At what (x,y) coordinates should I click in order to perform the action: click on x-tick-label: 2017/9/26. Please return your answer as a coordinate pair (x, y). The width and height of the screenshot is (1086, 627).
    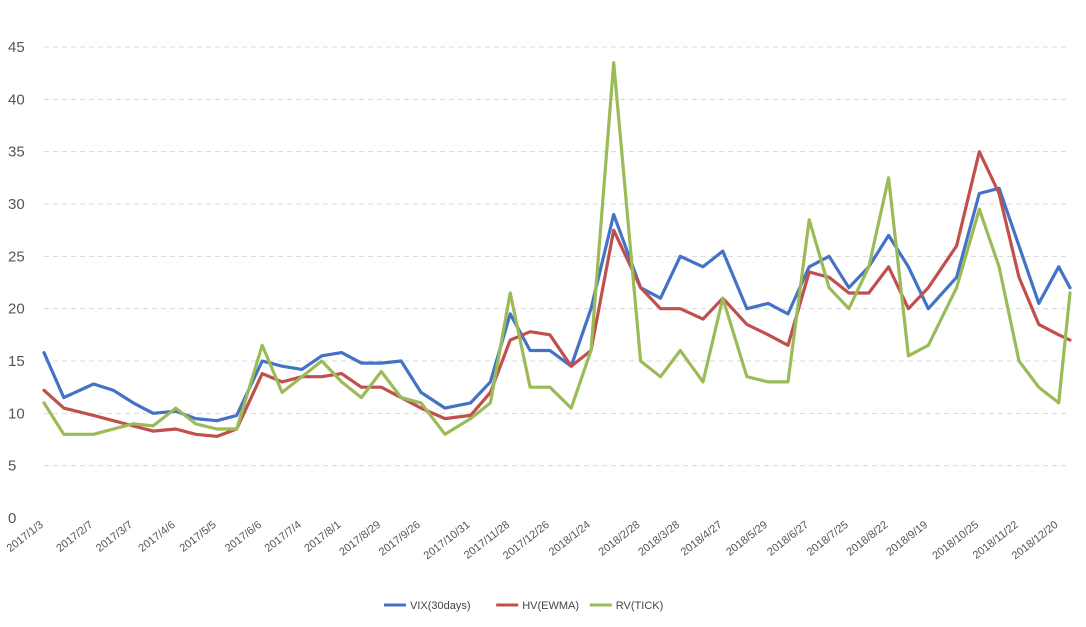
    Looking at the image, I should click on (400, 539).